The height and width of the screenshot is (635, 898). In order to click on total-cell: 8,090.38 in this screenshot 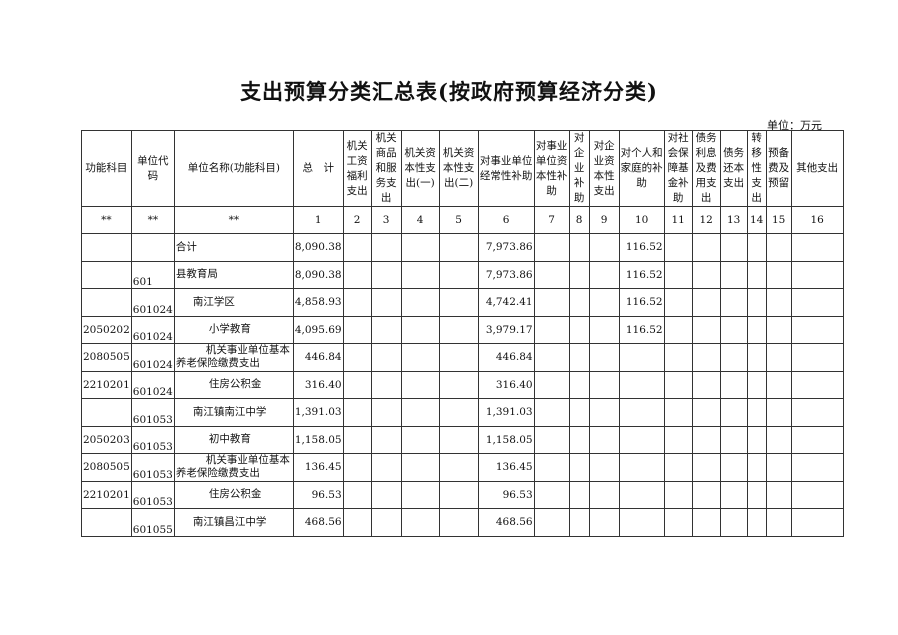, I will do `click(318, 247)`.